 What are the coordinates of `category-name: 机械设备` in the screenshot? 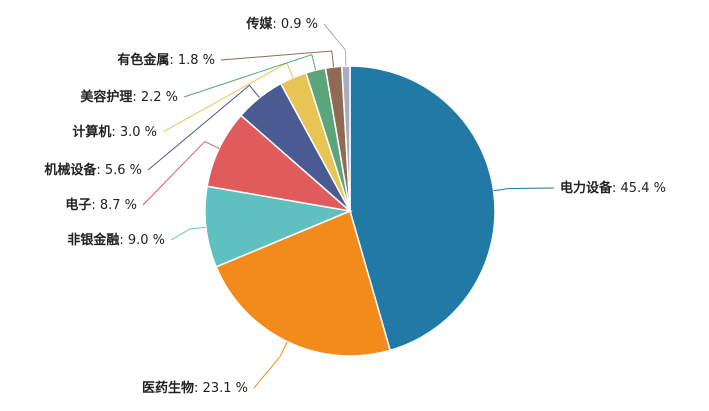 It's located at (70, 170).